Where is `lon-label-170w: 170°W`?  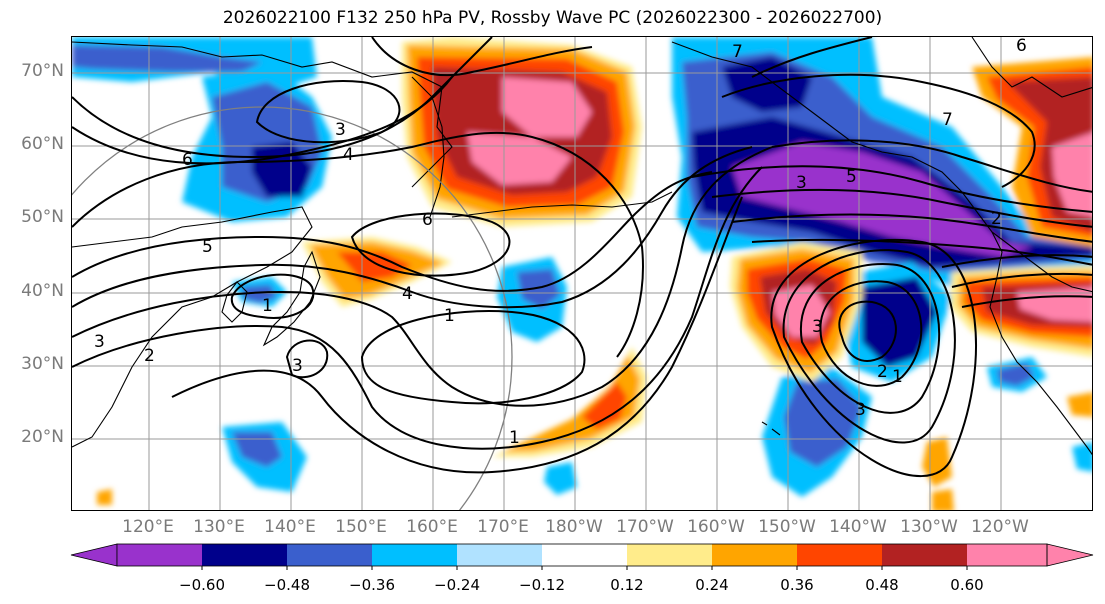 lon-label-170w: 170°W is located at coordinates (645, 527).